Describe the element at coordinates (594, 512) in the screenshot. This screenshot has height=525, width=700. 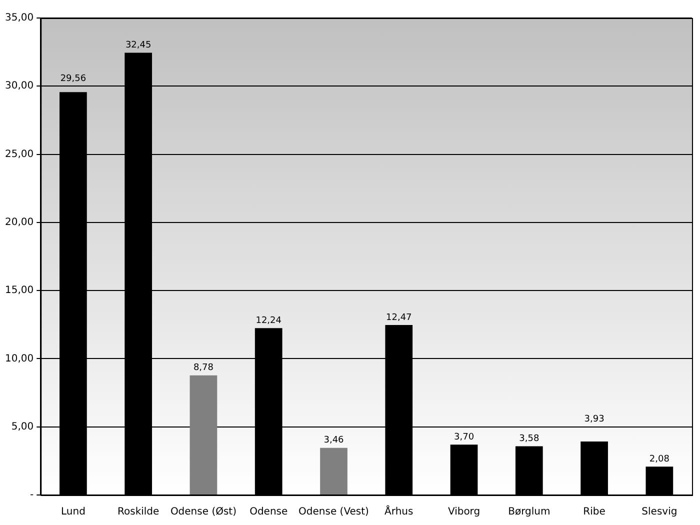
I see `x-tick-label: Ribe` at that location.